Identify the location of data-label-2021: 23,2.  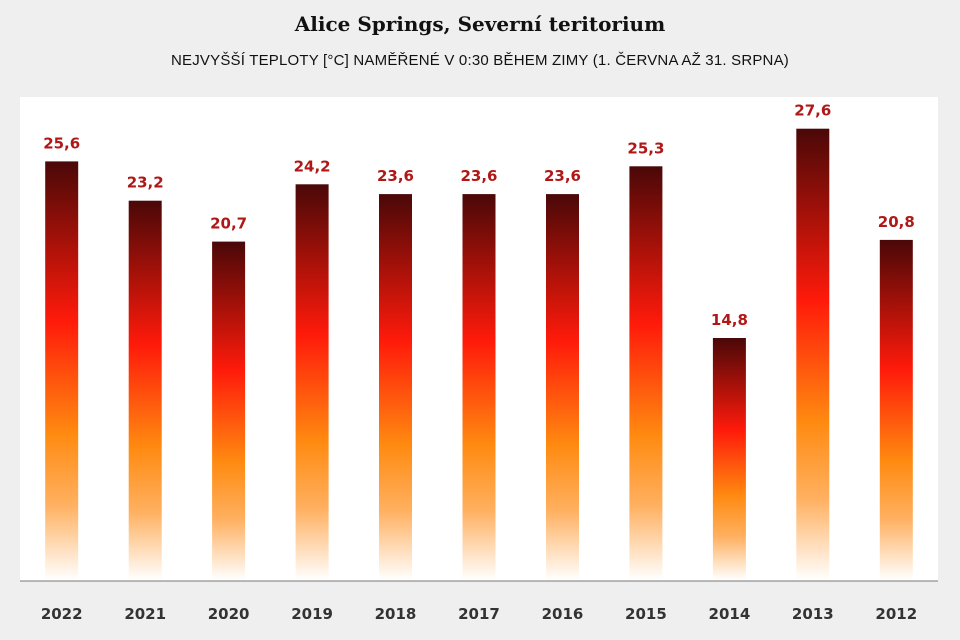
(145, 183).